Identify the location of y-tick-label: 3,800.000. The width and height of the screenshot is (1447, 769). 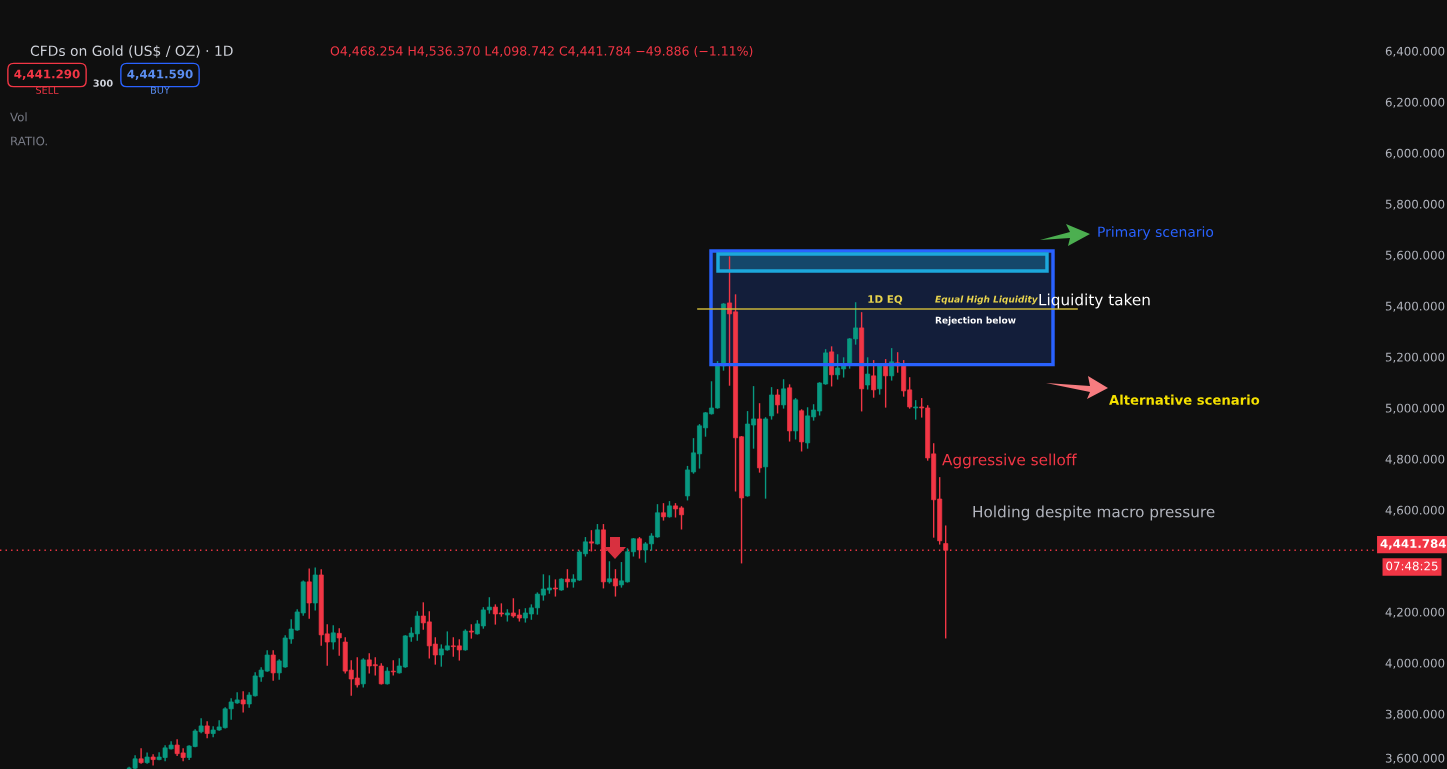
(1415, 714).